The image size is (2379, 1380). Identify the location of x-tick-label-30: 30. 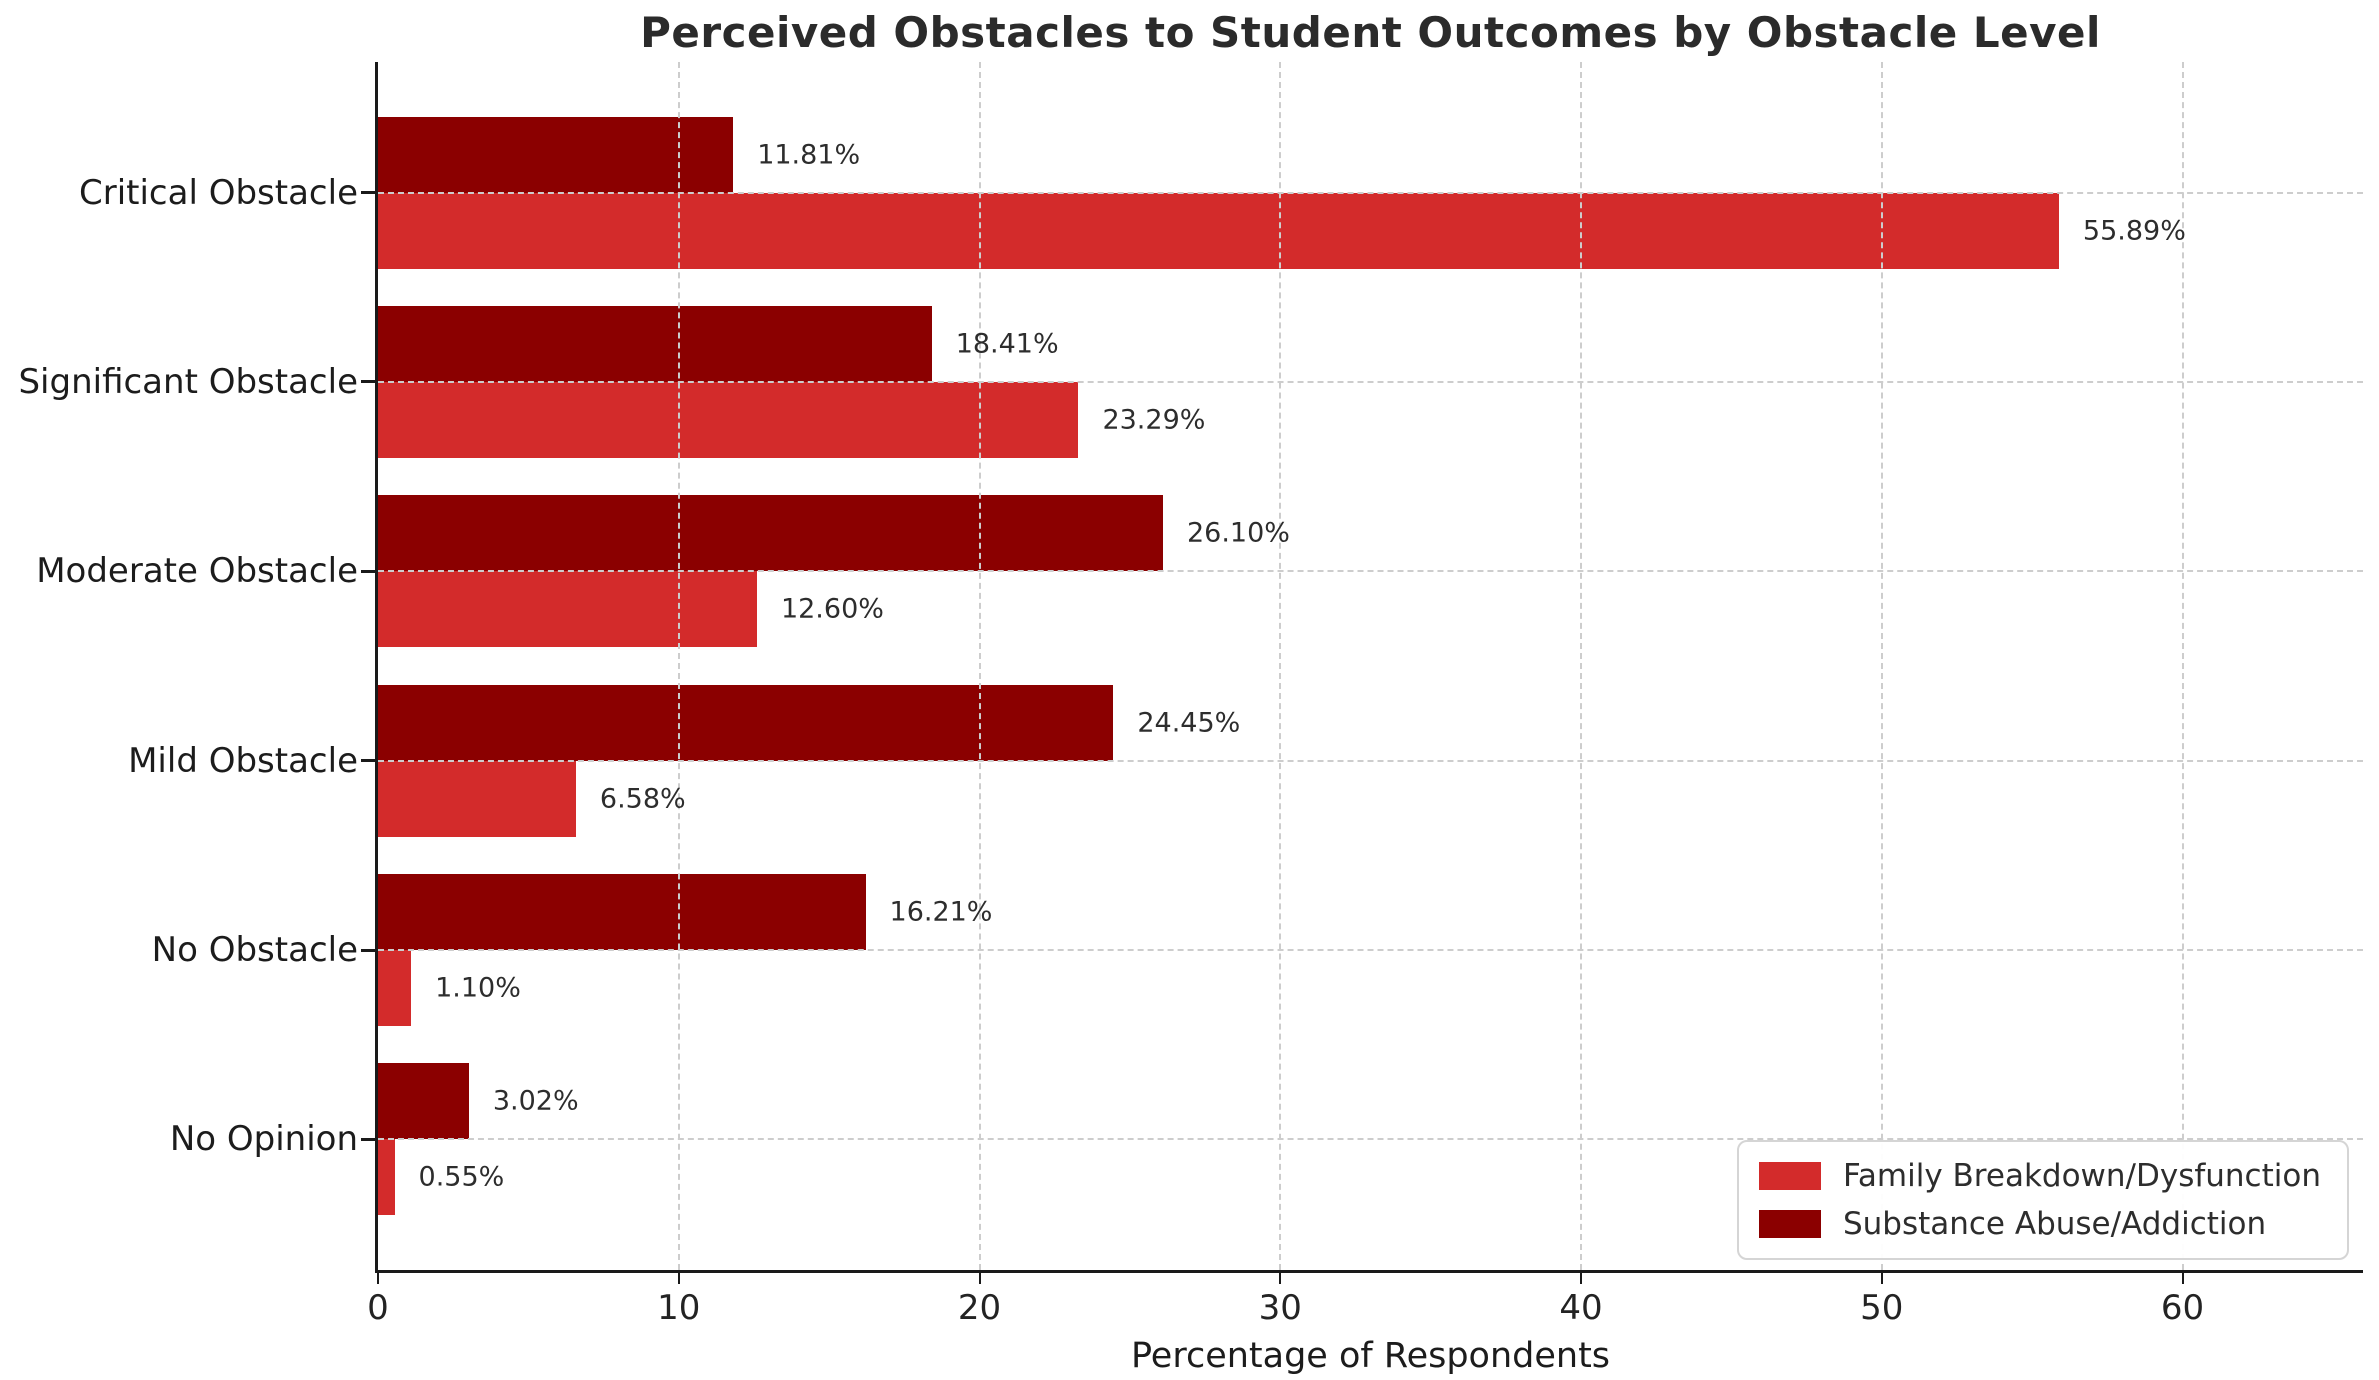
(1280, 1308).